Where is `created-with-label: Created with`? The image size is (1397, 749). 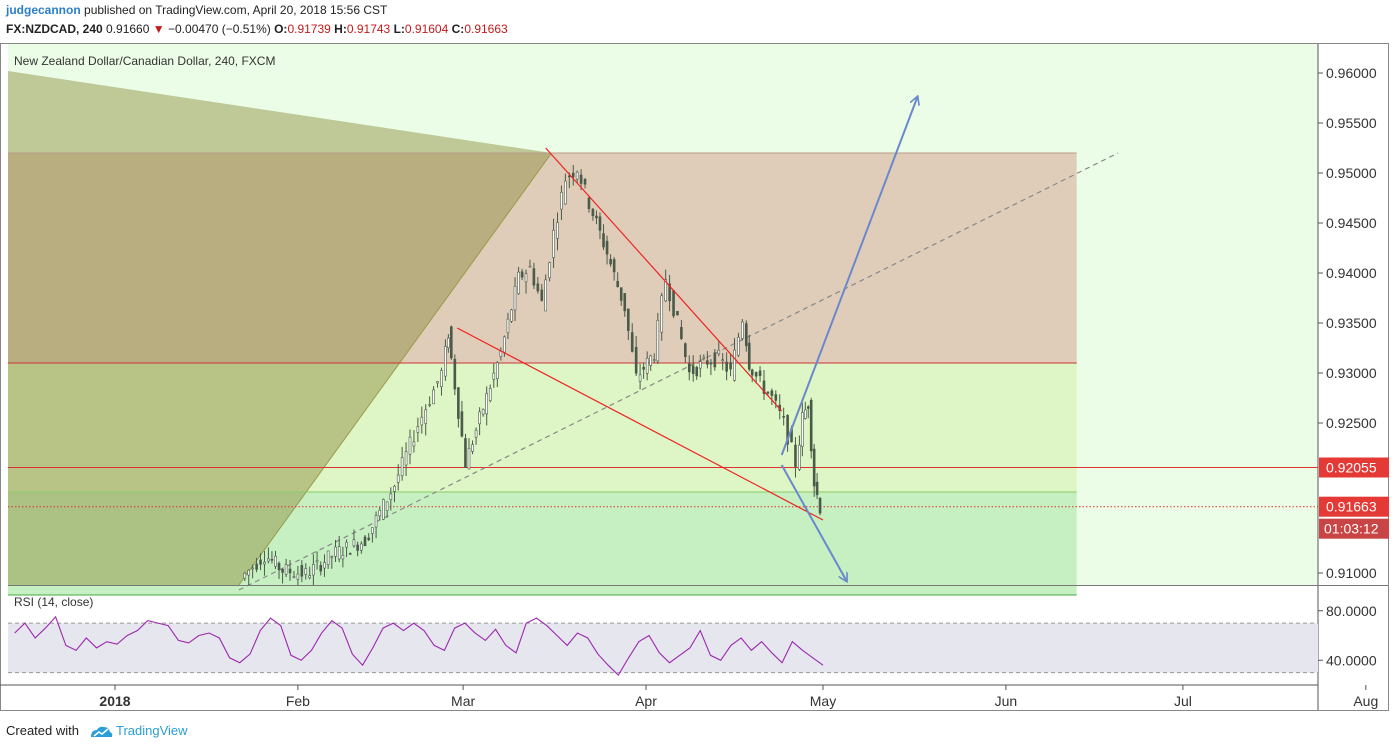 created-with-label: Created with is located at coordinates (42, 730).